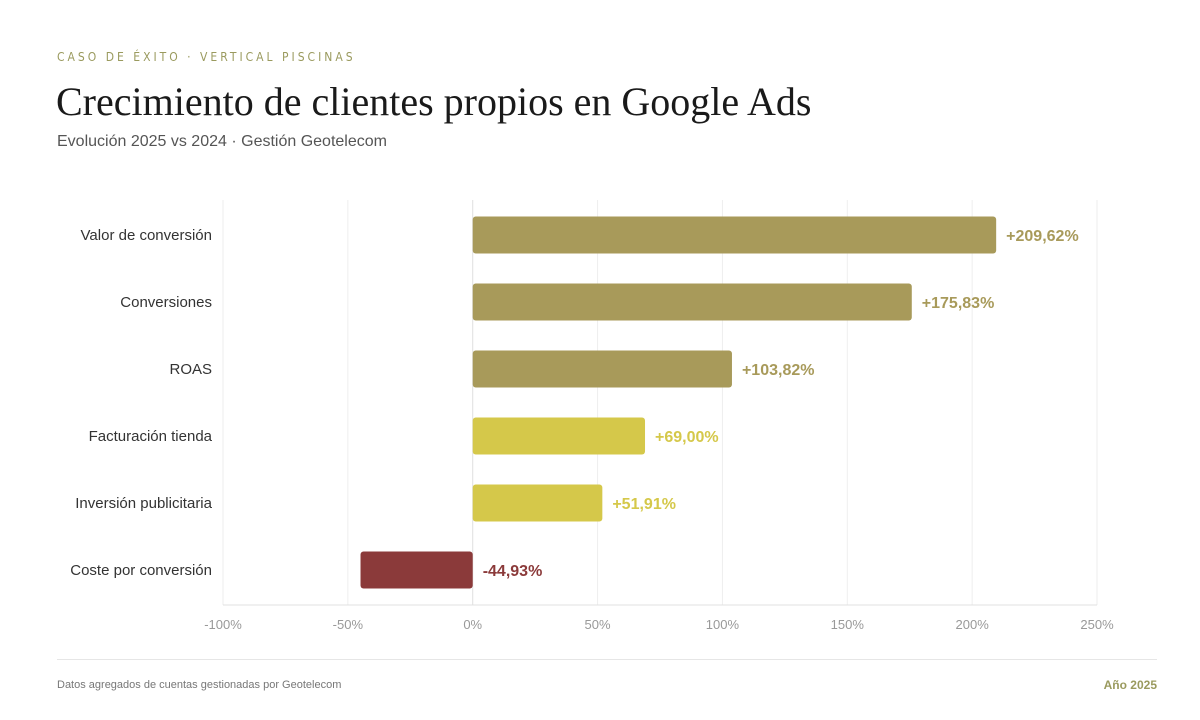 The width and height of the screenshot is (1200, 720). I want to click on x-tick-label: 50%, so click(598, 624).